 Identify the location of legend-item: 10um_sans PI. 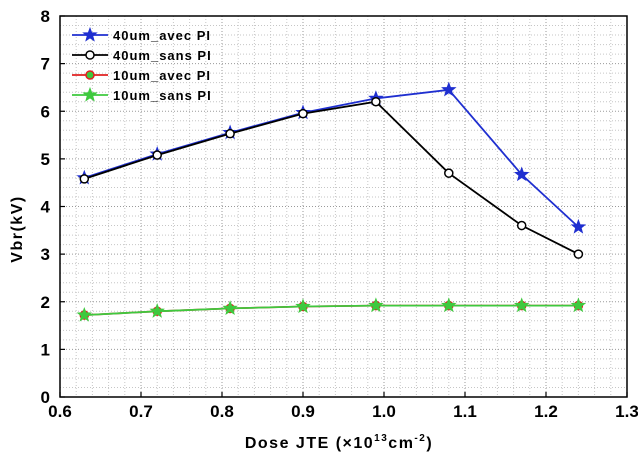
(142, 94).